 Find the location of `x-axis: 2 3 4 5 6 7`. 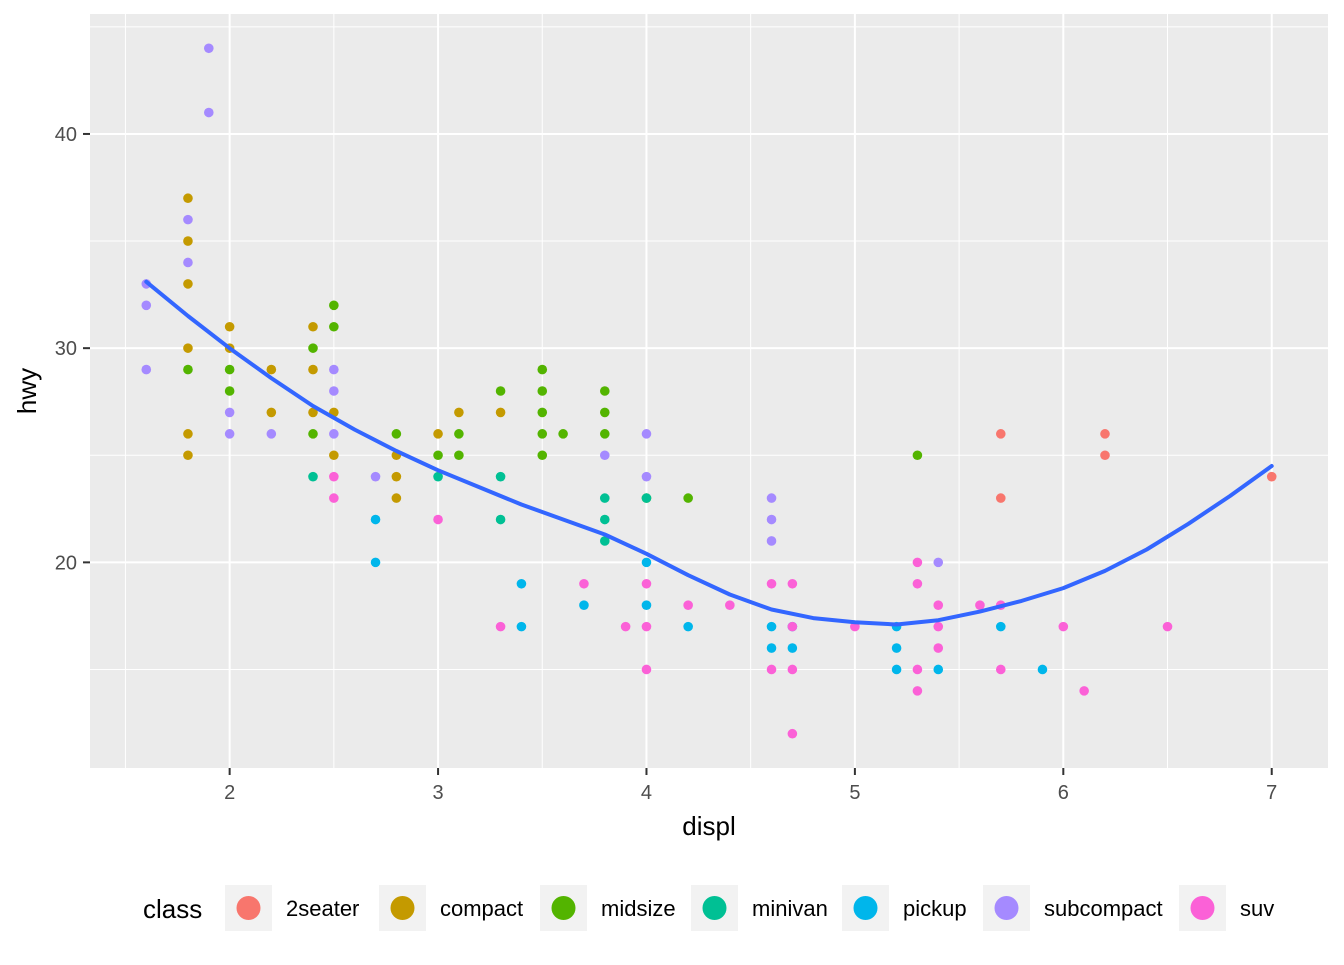

x-axis: 2 3 4 5 6 7 is located at coordinates (750, 786).